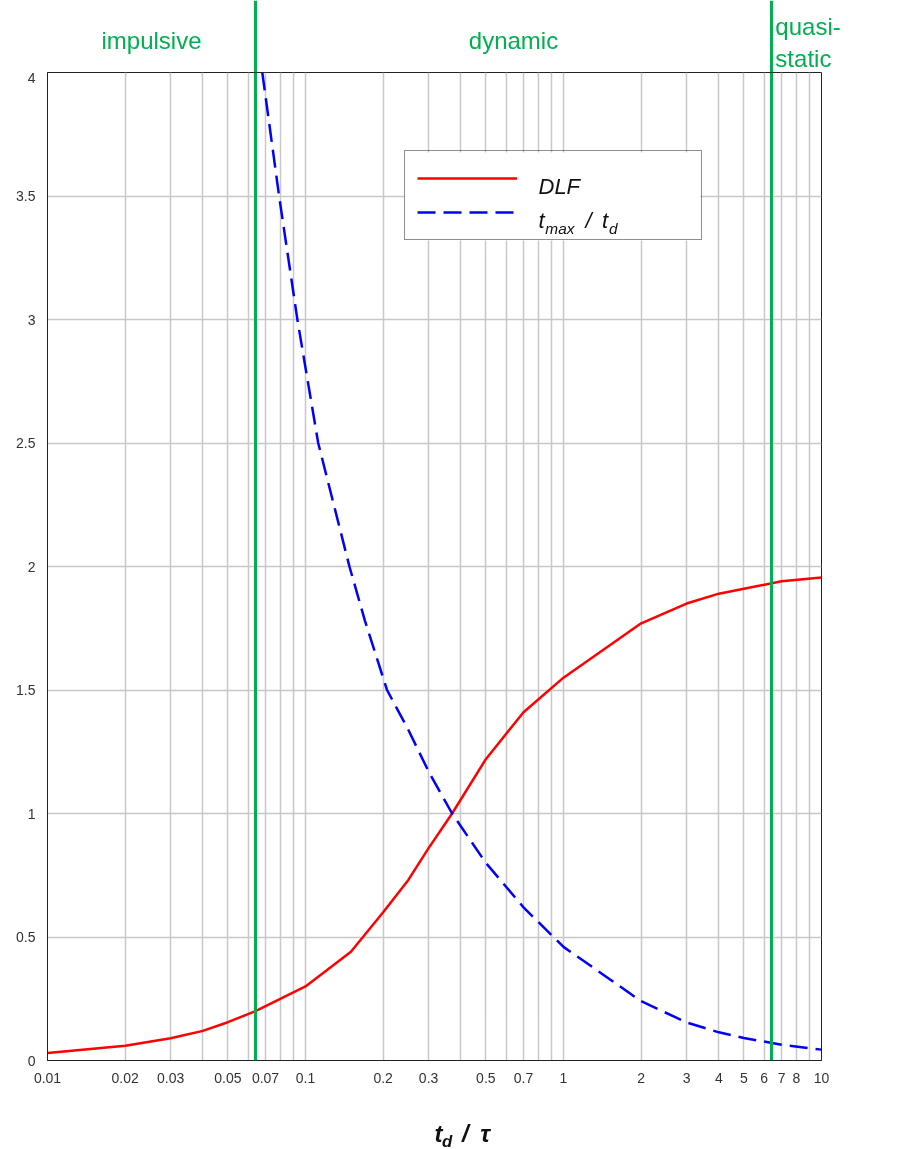 This screenshot has width=916, height=1149. I want to click on text: impulsive, so click(151, 40).